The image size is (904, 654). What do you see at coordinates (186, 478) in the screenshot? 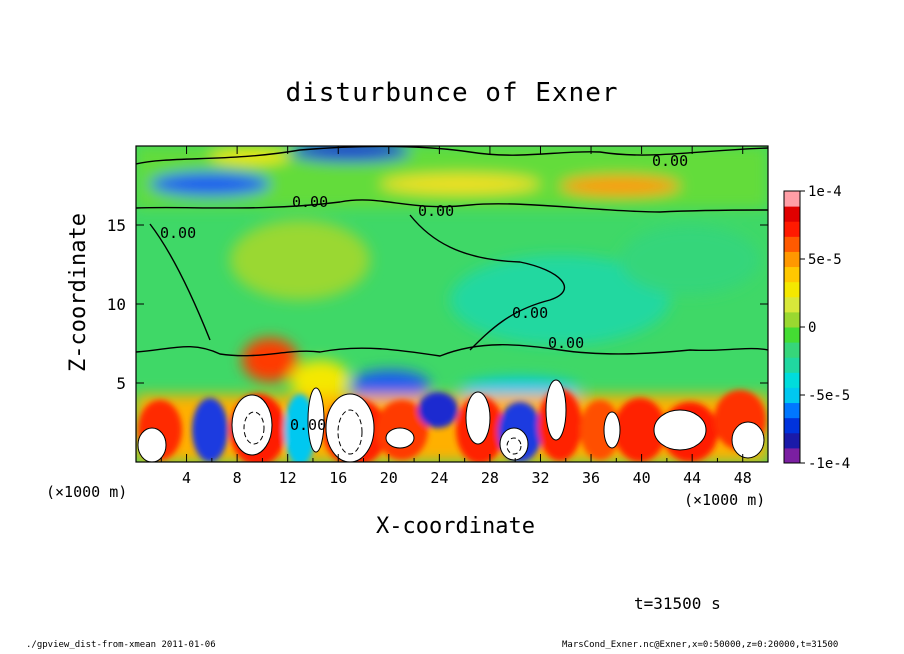
I see `x-tick-label: 4` at bounding box center [186, 478].